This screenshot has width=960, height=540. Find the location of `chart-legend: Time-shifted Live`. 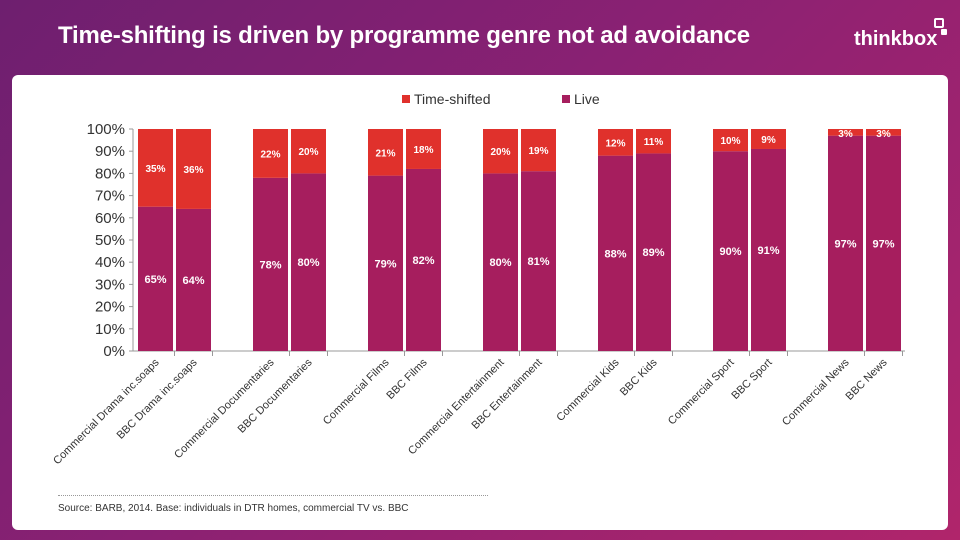

chart-legend: Time-shifted Live is located at coordinates (501, 99).